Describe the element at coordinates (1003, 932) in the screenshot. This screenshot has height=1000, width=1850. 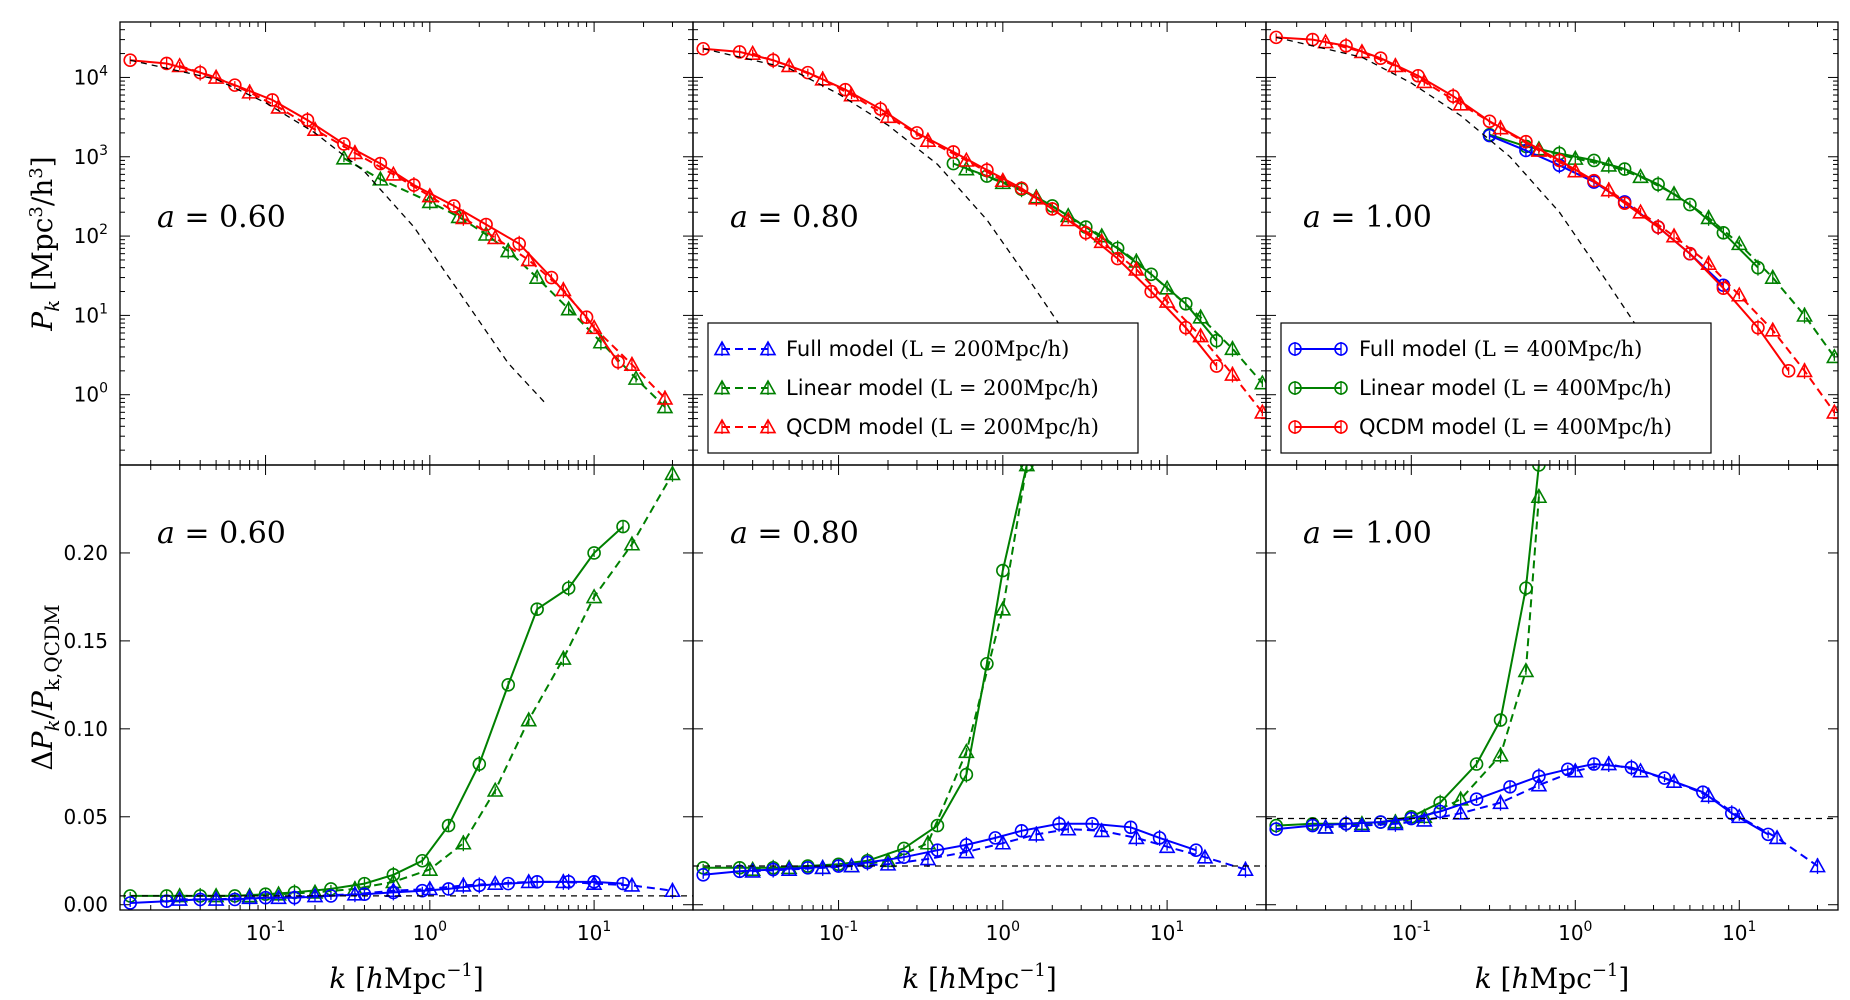
I see `x-tick-label: 10⁰` at that location.